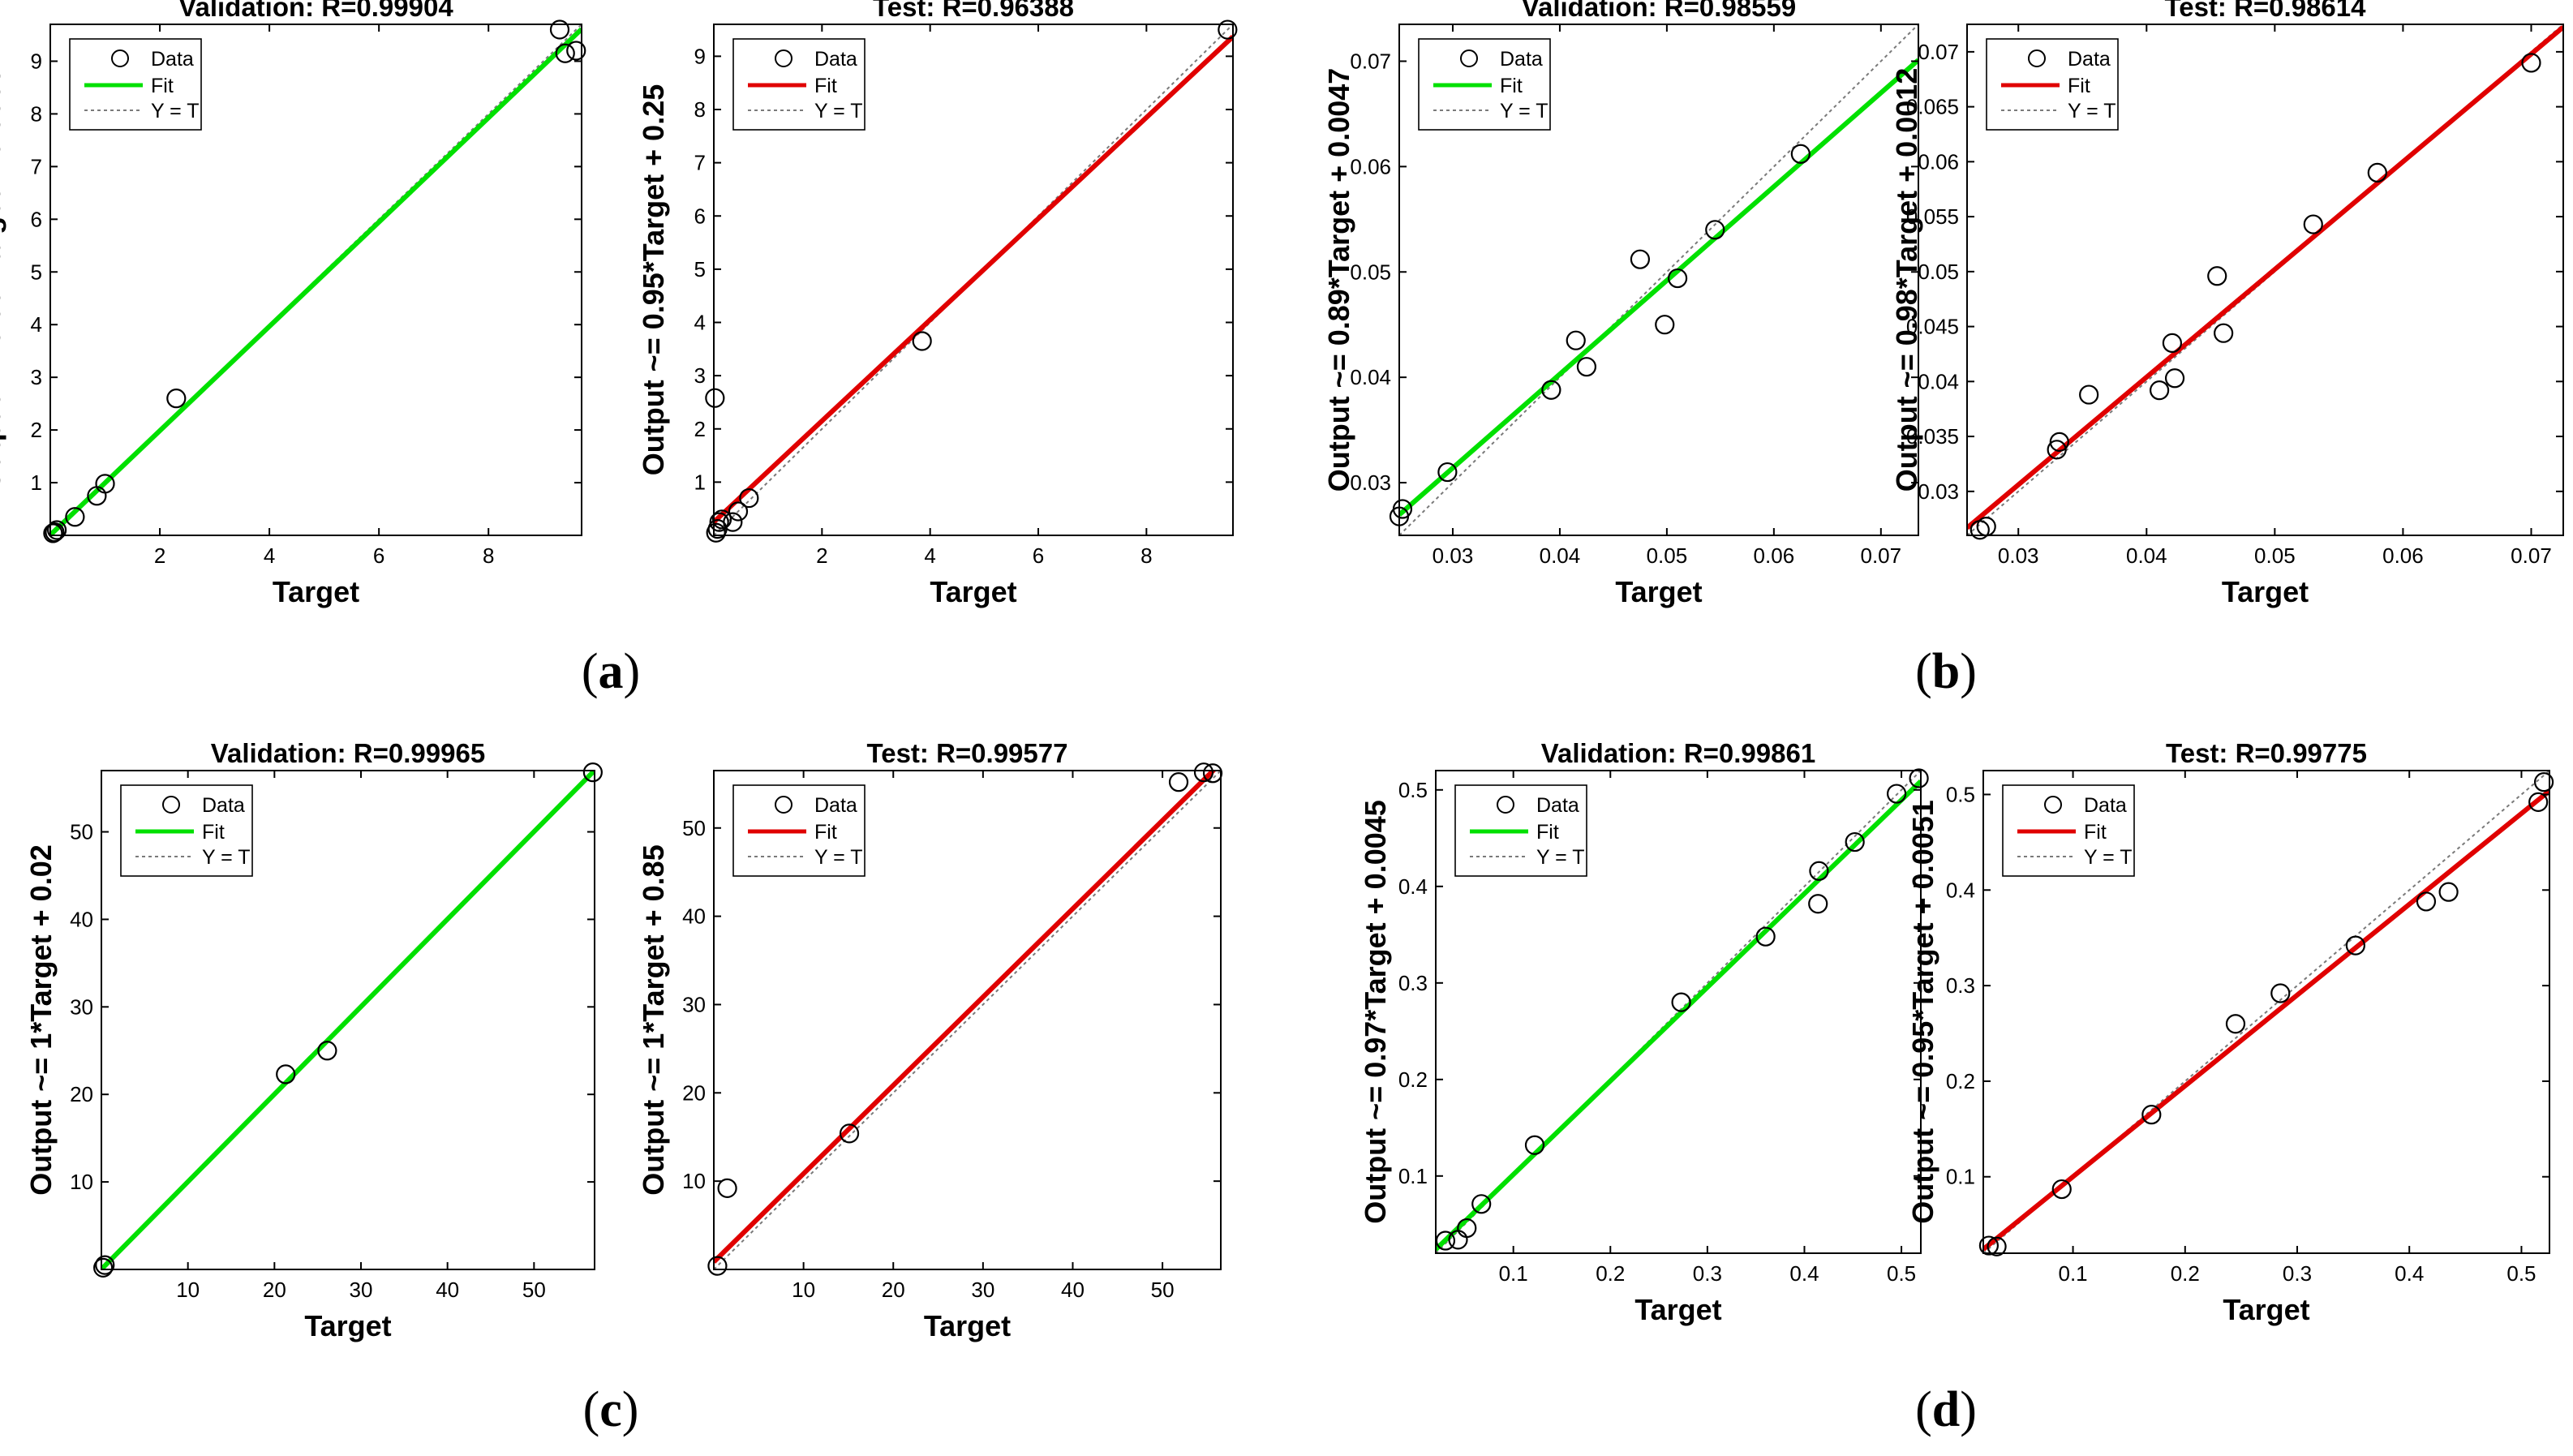  What do you see at coordinates (1370, 166) in the screenshot?
I see `y-tick-label: 0.06` at bounding box center [1370, 166].